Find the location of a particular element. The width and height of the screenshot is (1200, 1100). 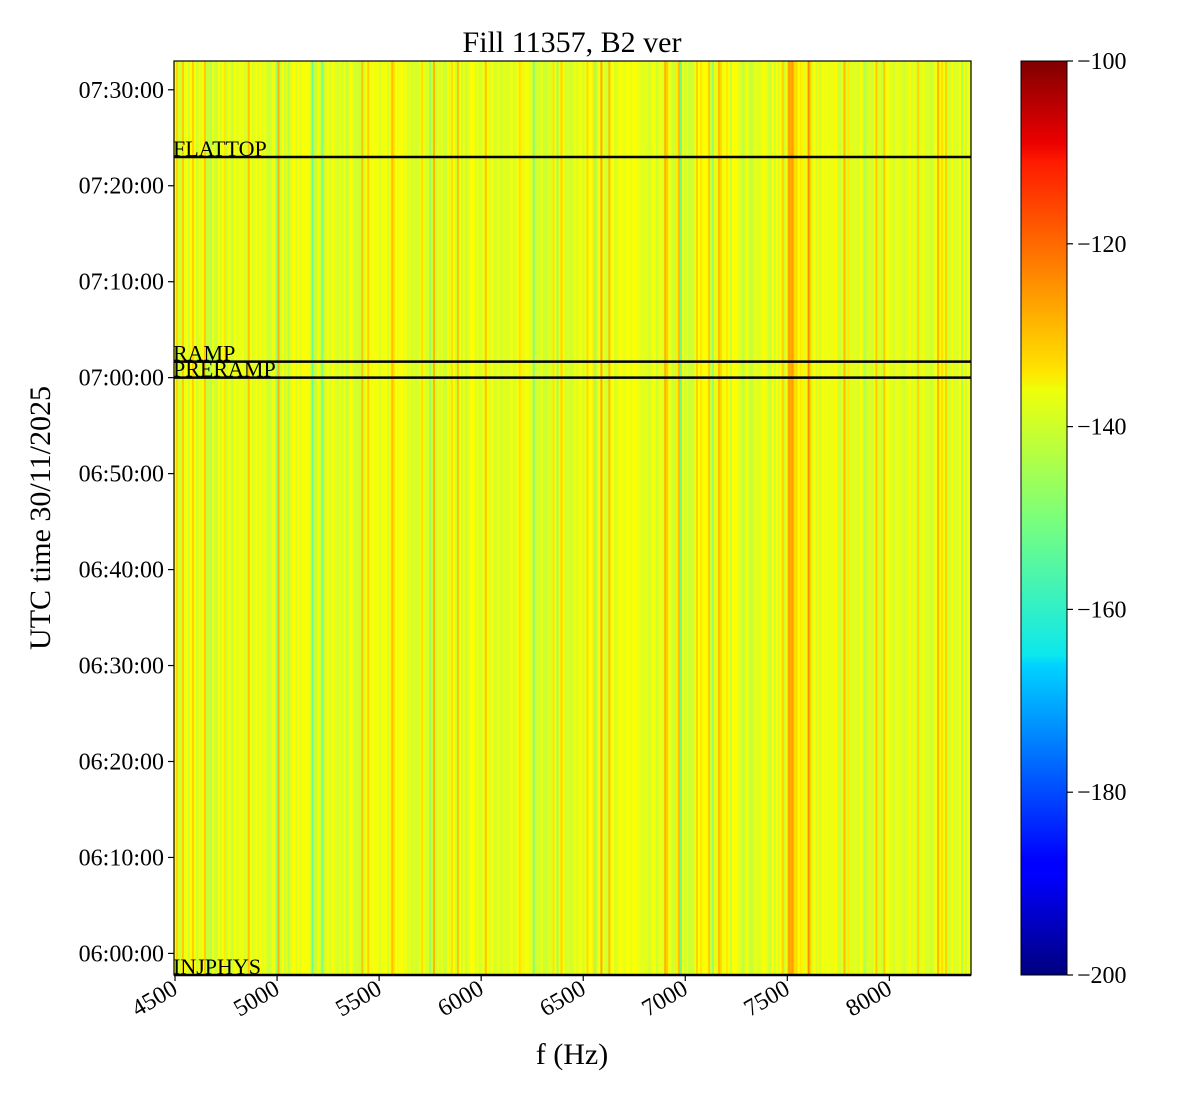

x-tick-label: 7500 is located at coordinates (767, 999).